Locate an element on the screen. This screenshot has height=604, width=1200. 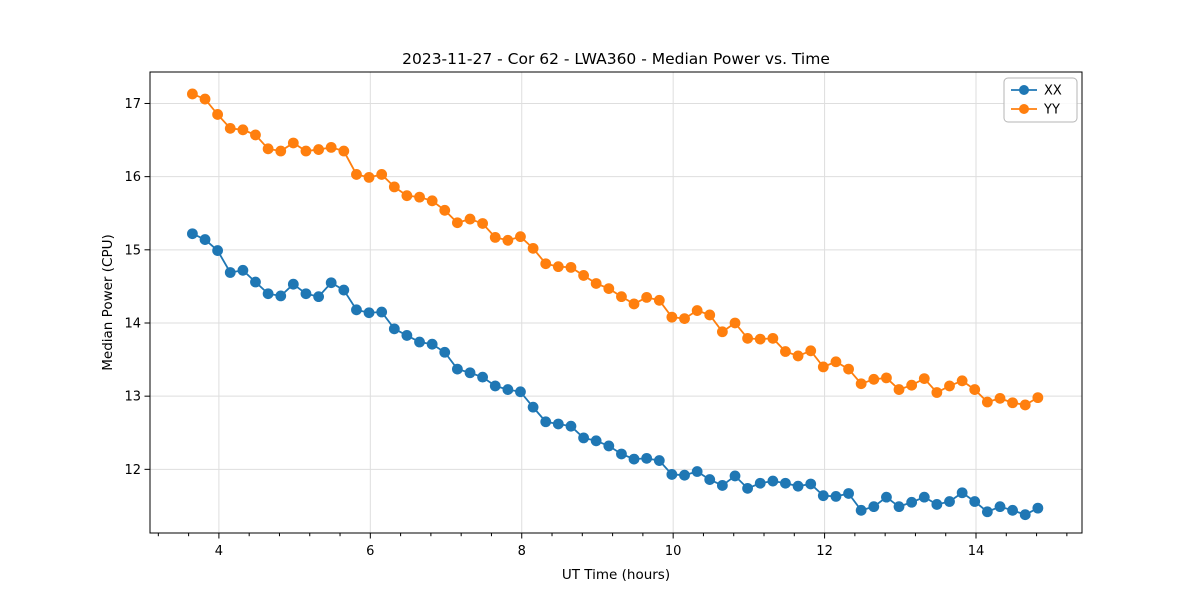
y-axis-label: Median Power (CPU) is located at coordinates (108, 302).